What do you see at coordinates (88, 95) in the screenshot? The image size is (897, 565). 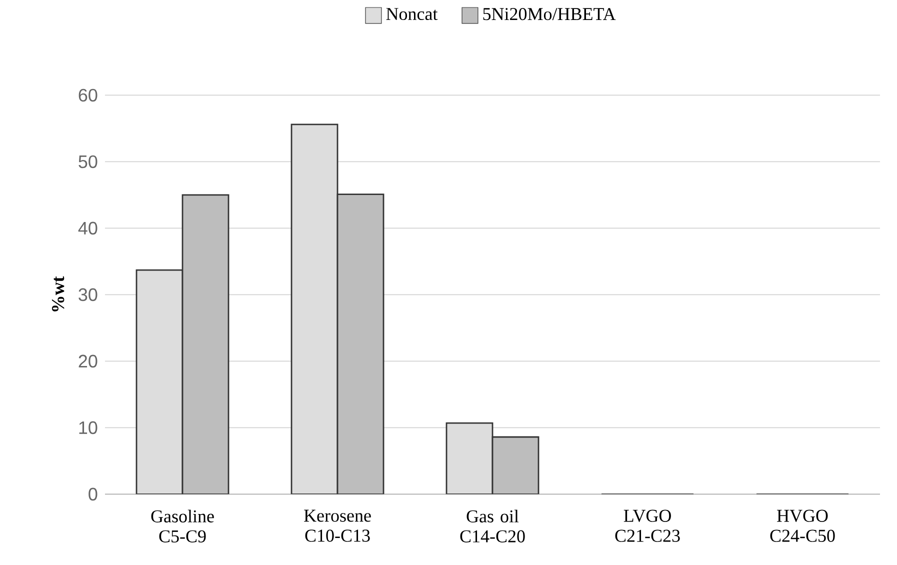 I see `y-tick-label: 60` at bounding box center [88, 95].